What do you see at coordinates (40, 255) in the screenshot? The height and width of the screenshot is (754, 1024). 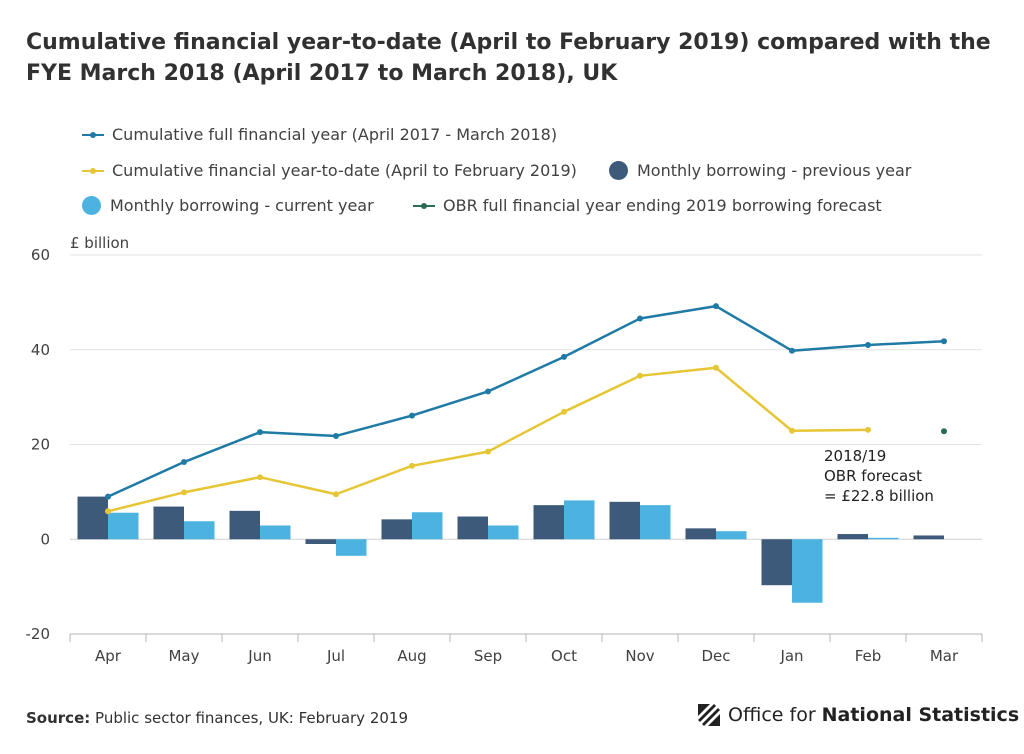 I see `y-tick-label: 60` at bounding box center [40, 255].